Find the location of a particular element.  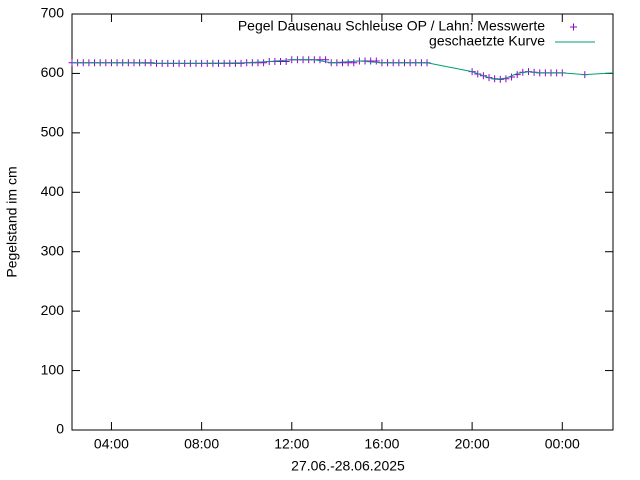

y-tick-label: 400 is located at coordinates (53, 191).